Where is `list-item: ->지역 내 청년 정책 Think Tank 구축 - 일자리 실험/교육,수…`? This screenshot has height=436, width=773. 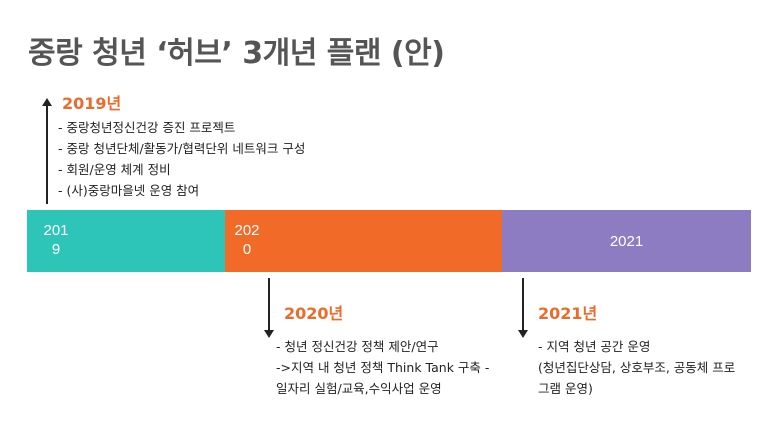
list-item: ->지역 내 청년 정책 Think Tank 구축 - 일자리 실험/교육,수… is located at coordinates (383, 378).